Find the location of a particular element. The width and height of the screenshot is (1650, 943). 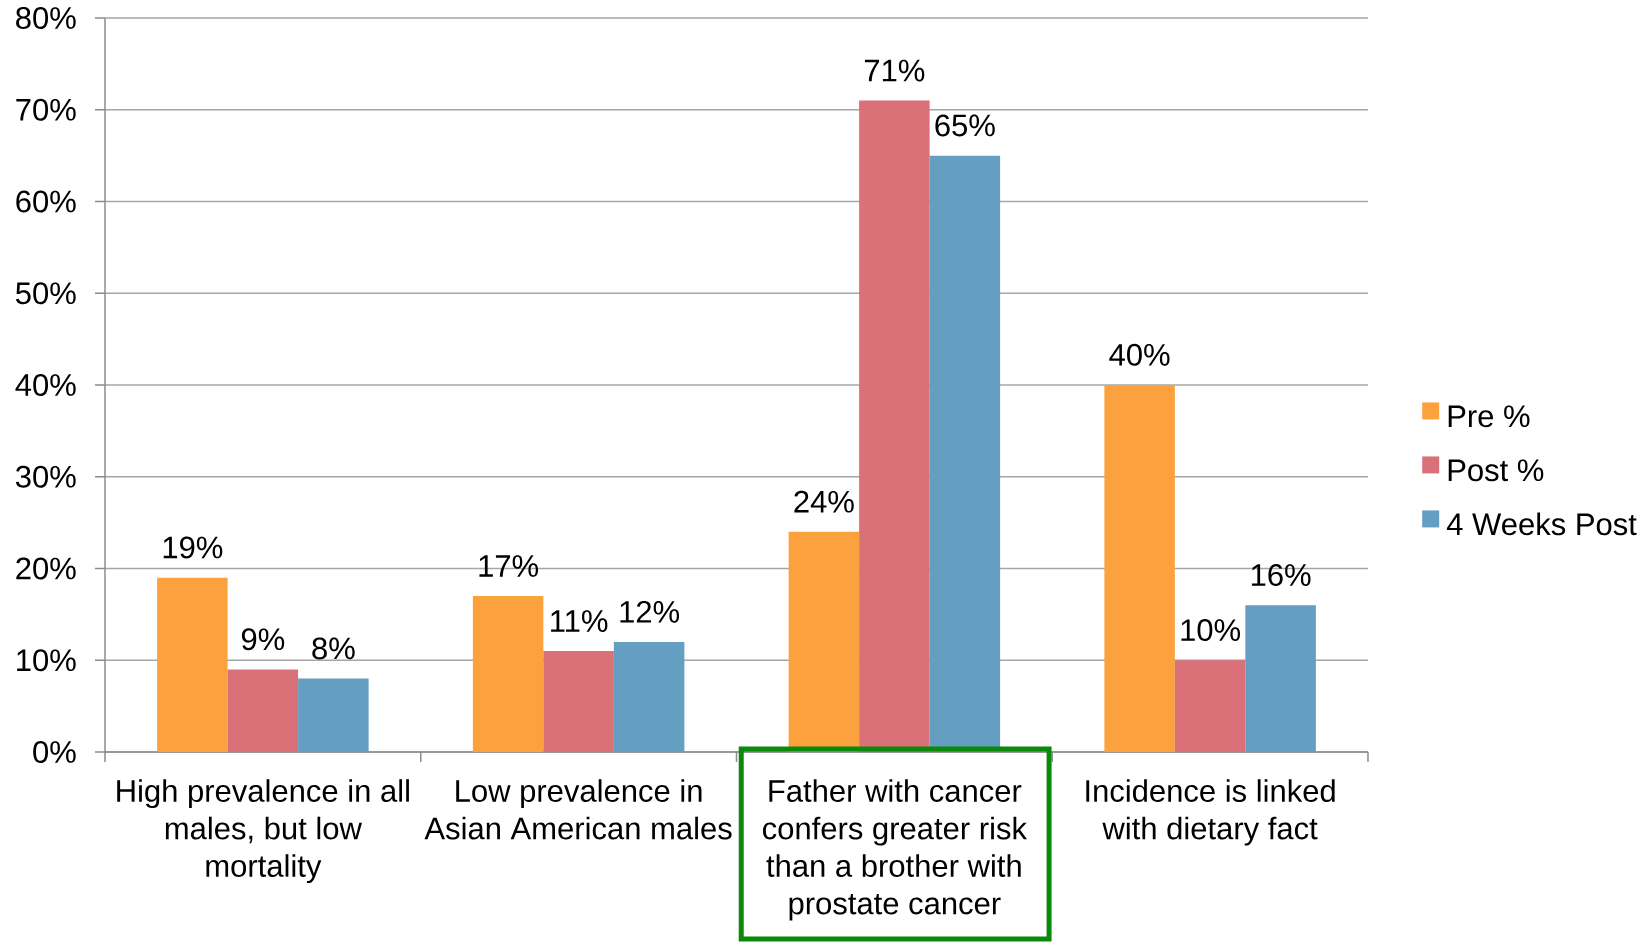

y-tick-label: 20% is located at coordinates (46, 568).